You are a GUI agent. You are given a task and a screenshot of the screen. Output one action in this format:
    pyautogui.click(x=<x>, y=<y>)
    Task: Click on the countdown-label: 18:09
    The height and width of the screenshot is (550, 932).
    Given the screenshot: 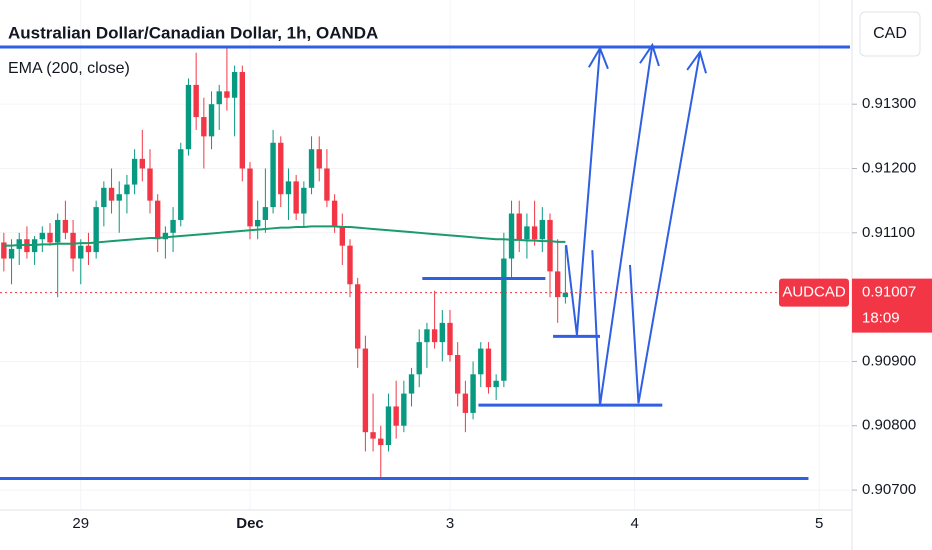 What is the action you would take?
    pyautogui.click(x=881, y=318)
    